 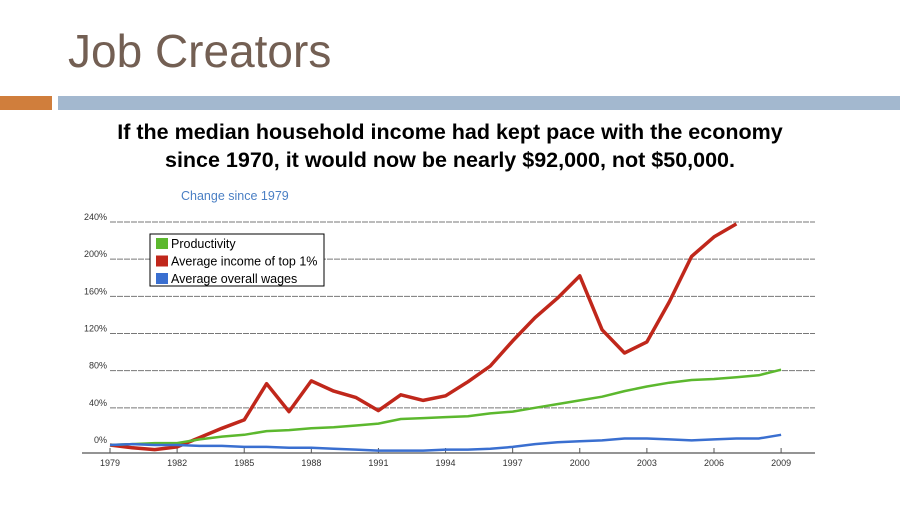 What do you see at coordinates (311, 463) in the screenshot?
I see `x-tick-label: 1988` at bounding box center [311, 463].